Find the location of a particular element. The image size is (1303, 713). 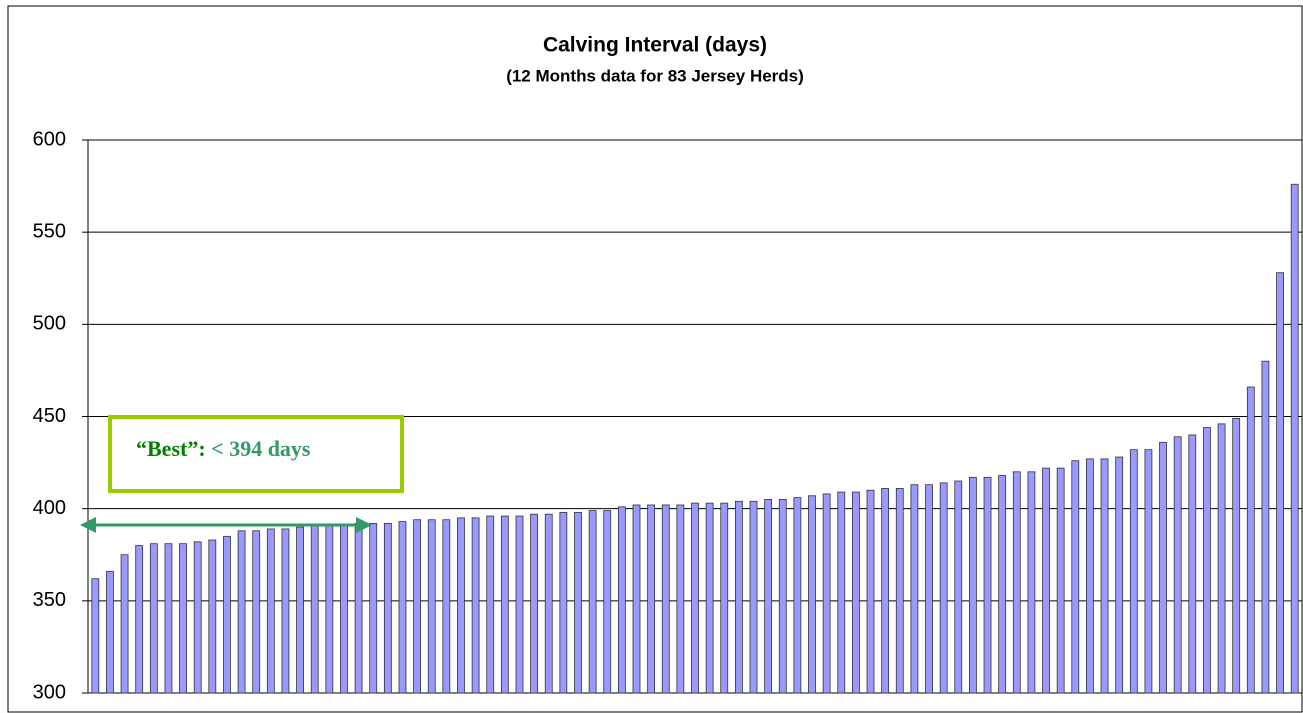

annotation-text: “Best”: < 394 days is located at coordinates (223, 448).